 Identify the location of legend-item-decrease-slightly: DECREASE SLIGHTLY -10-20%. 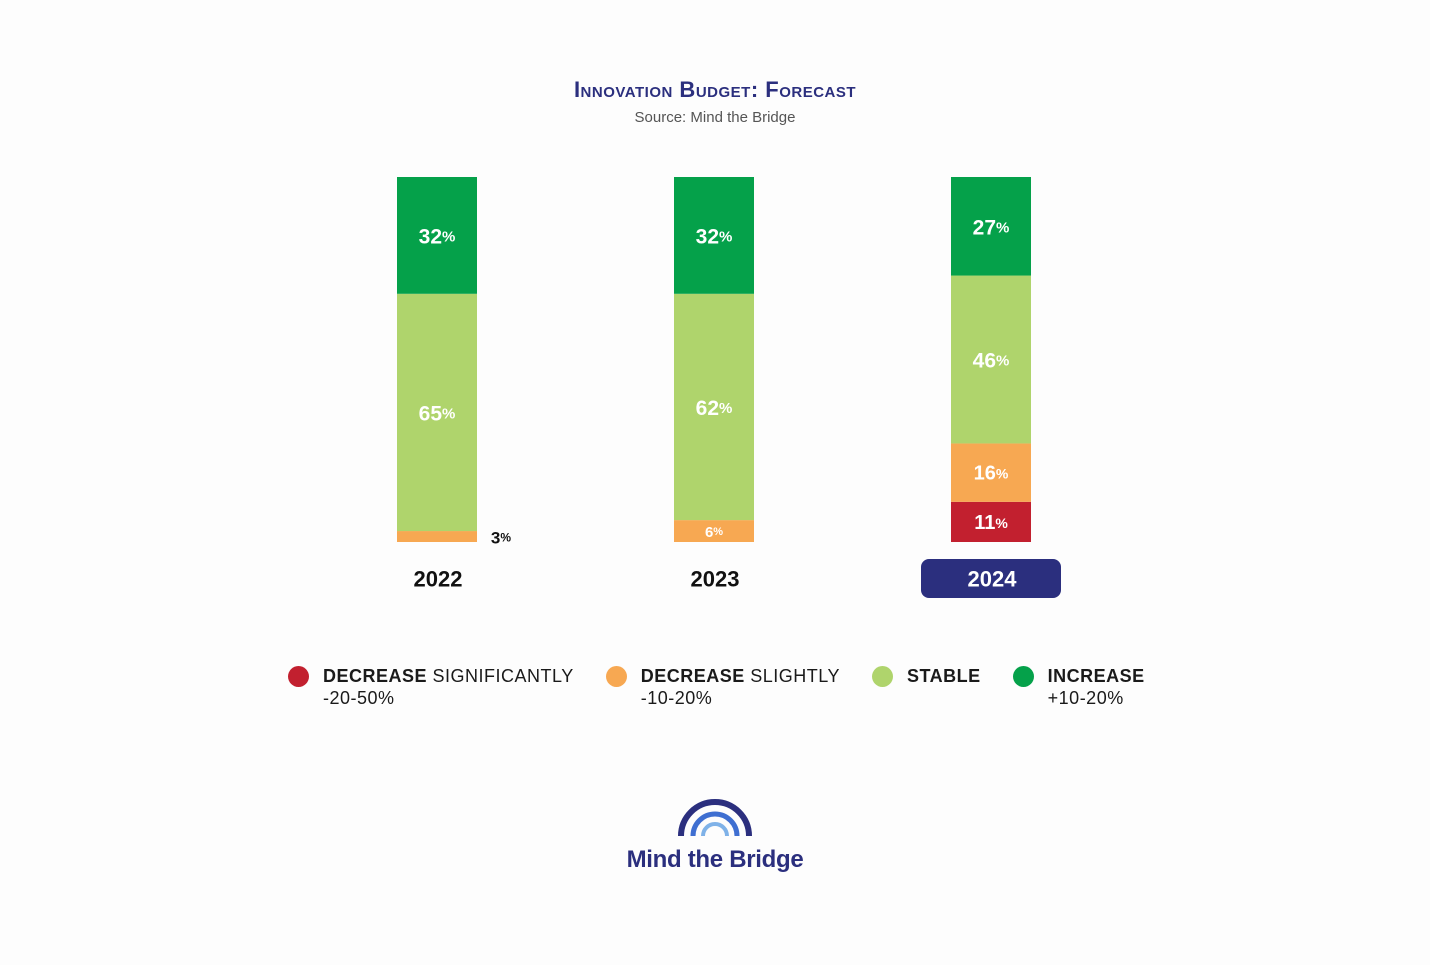
(722, 687).